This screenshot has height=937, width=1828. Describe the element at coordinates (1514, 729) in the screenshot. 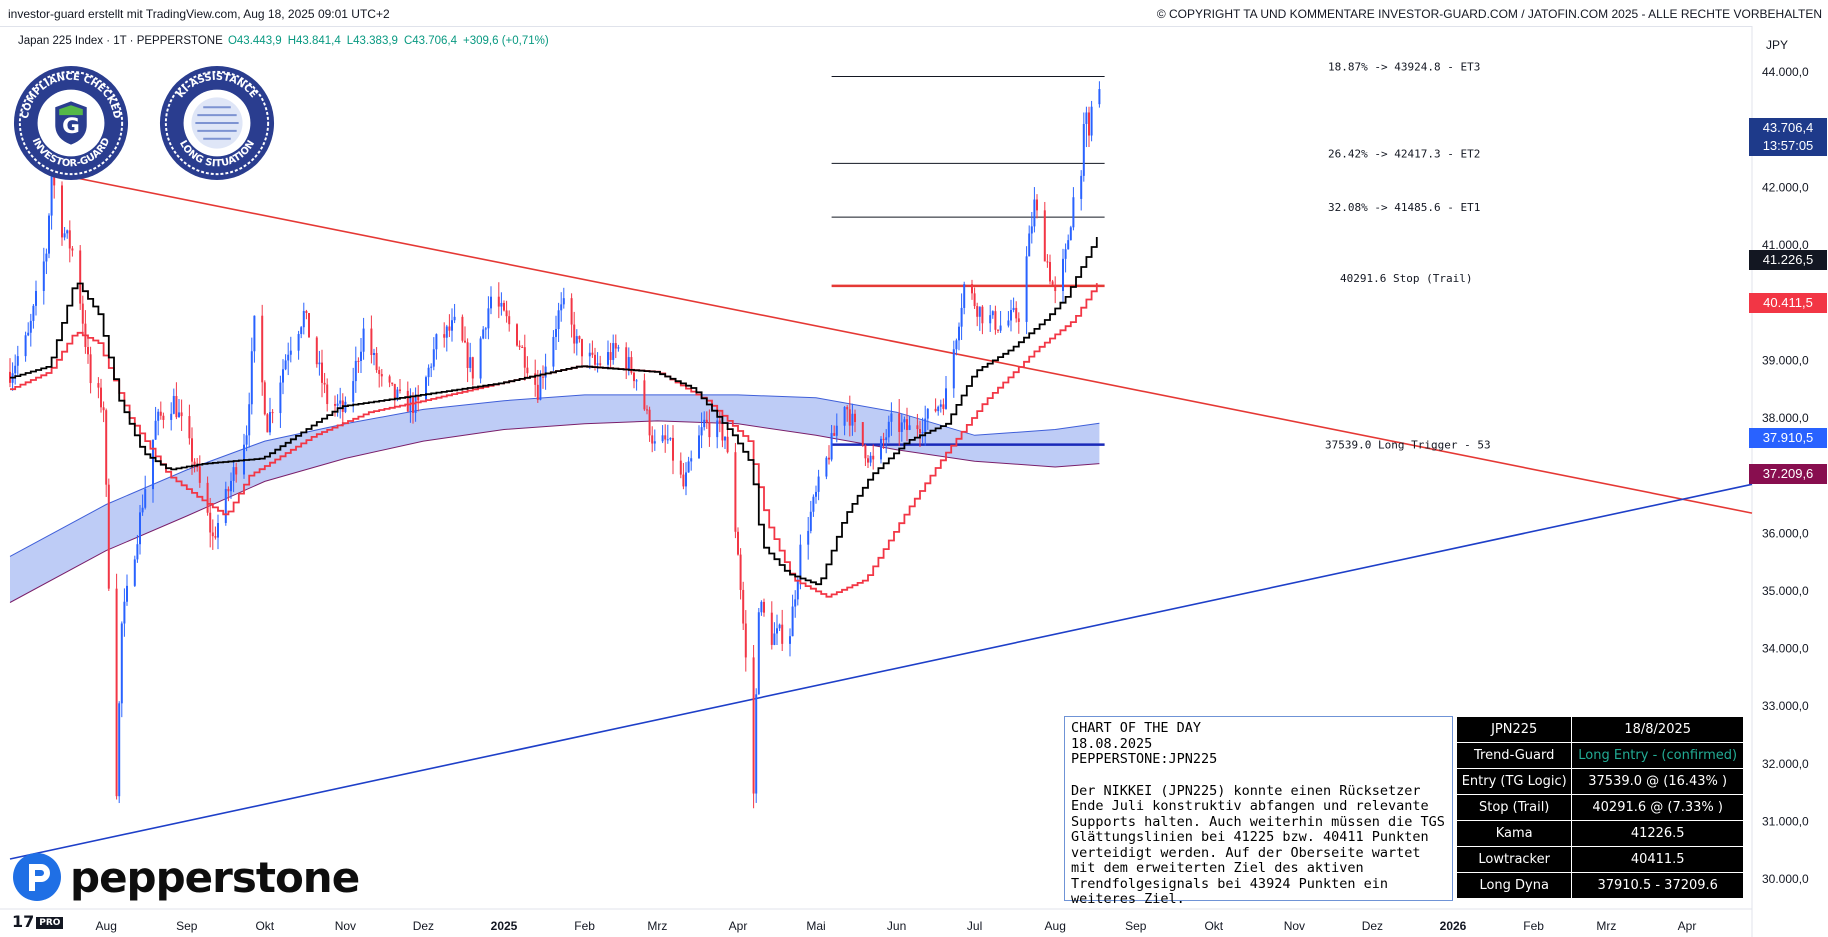

I see `table-header-symbol: JPN225` at that location.